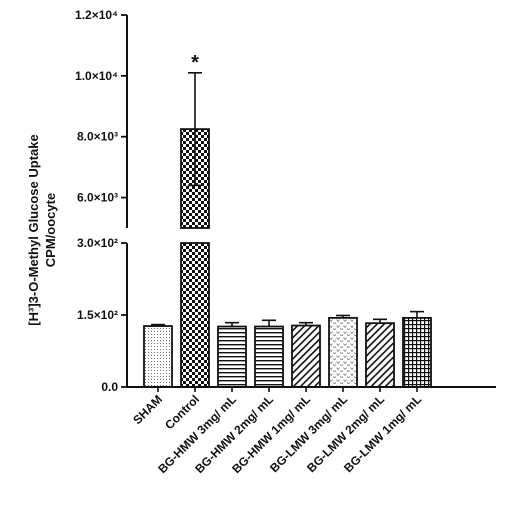  Describe the element at coordinates (97, 198) in the screenshot. I see `y-tick-label: 6.0×10³` at that location.